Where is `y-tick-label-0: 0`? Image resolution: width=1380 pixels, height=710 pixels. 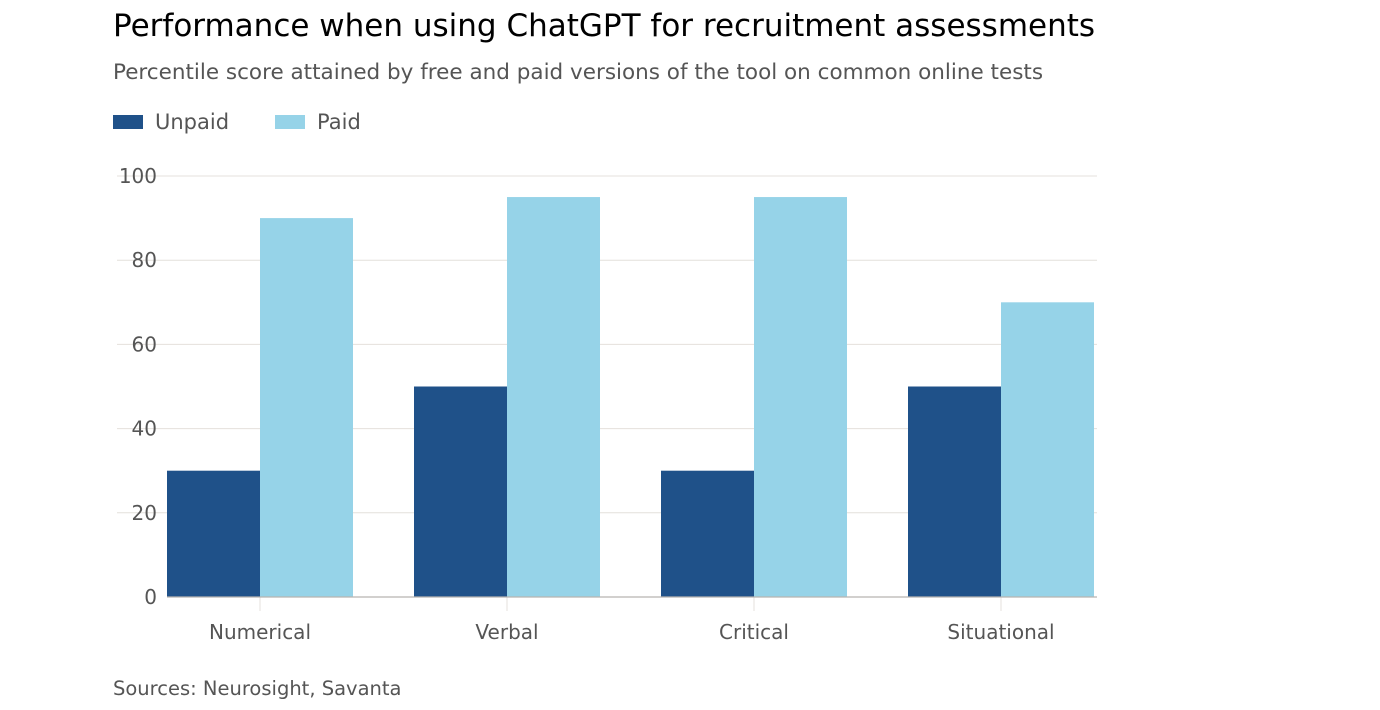
y-tick-label-0: 0 is located at coordinates (150, 597).